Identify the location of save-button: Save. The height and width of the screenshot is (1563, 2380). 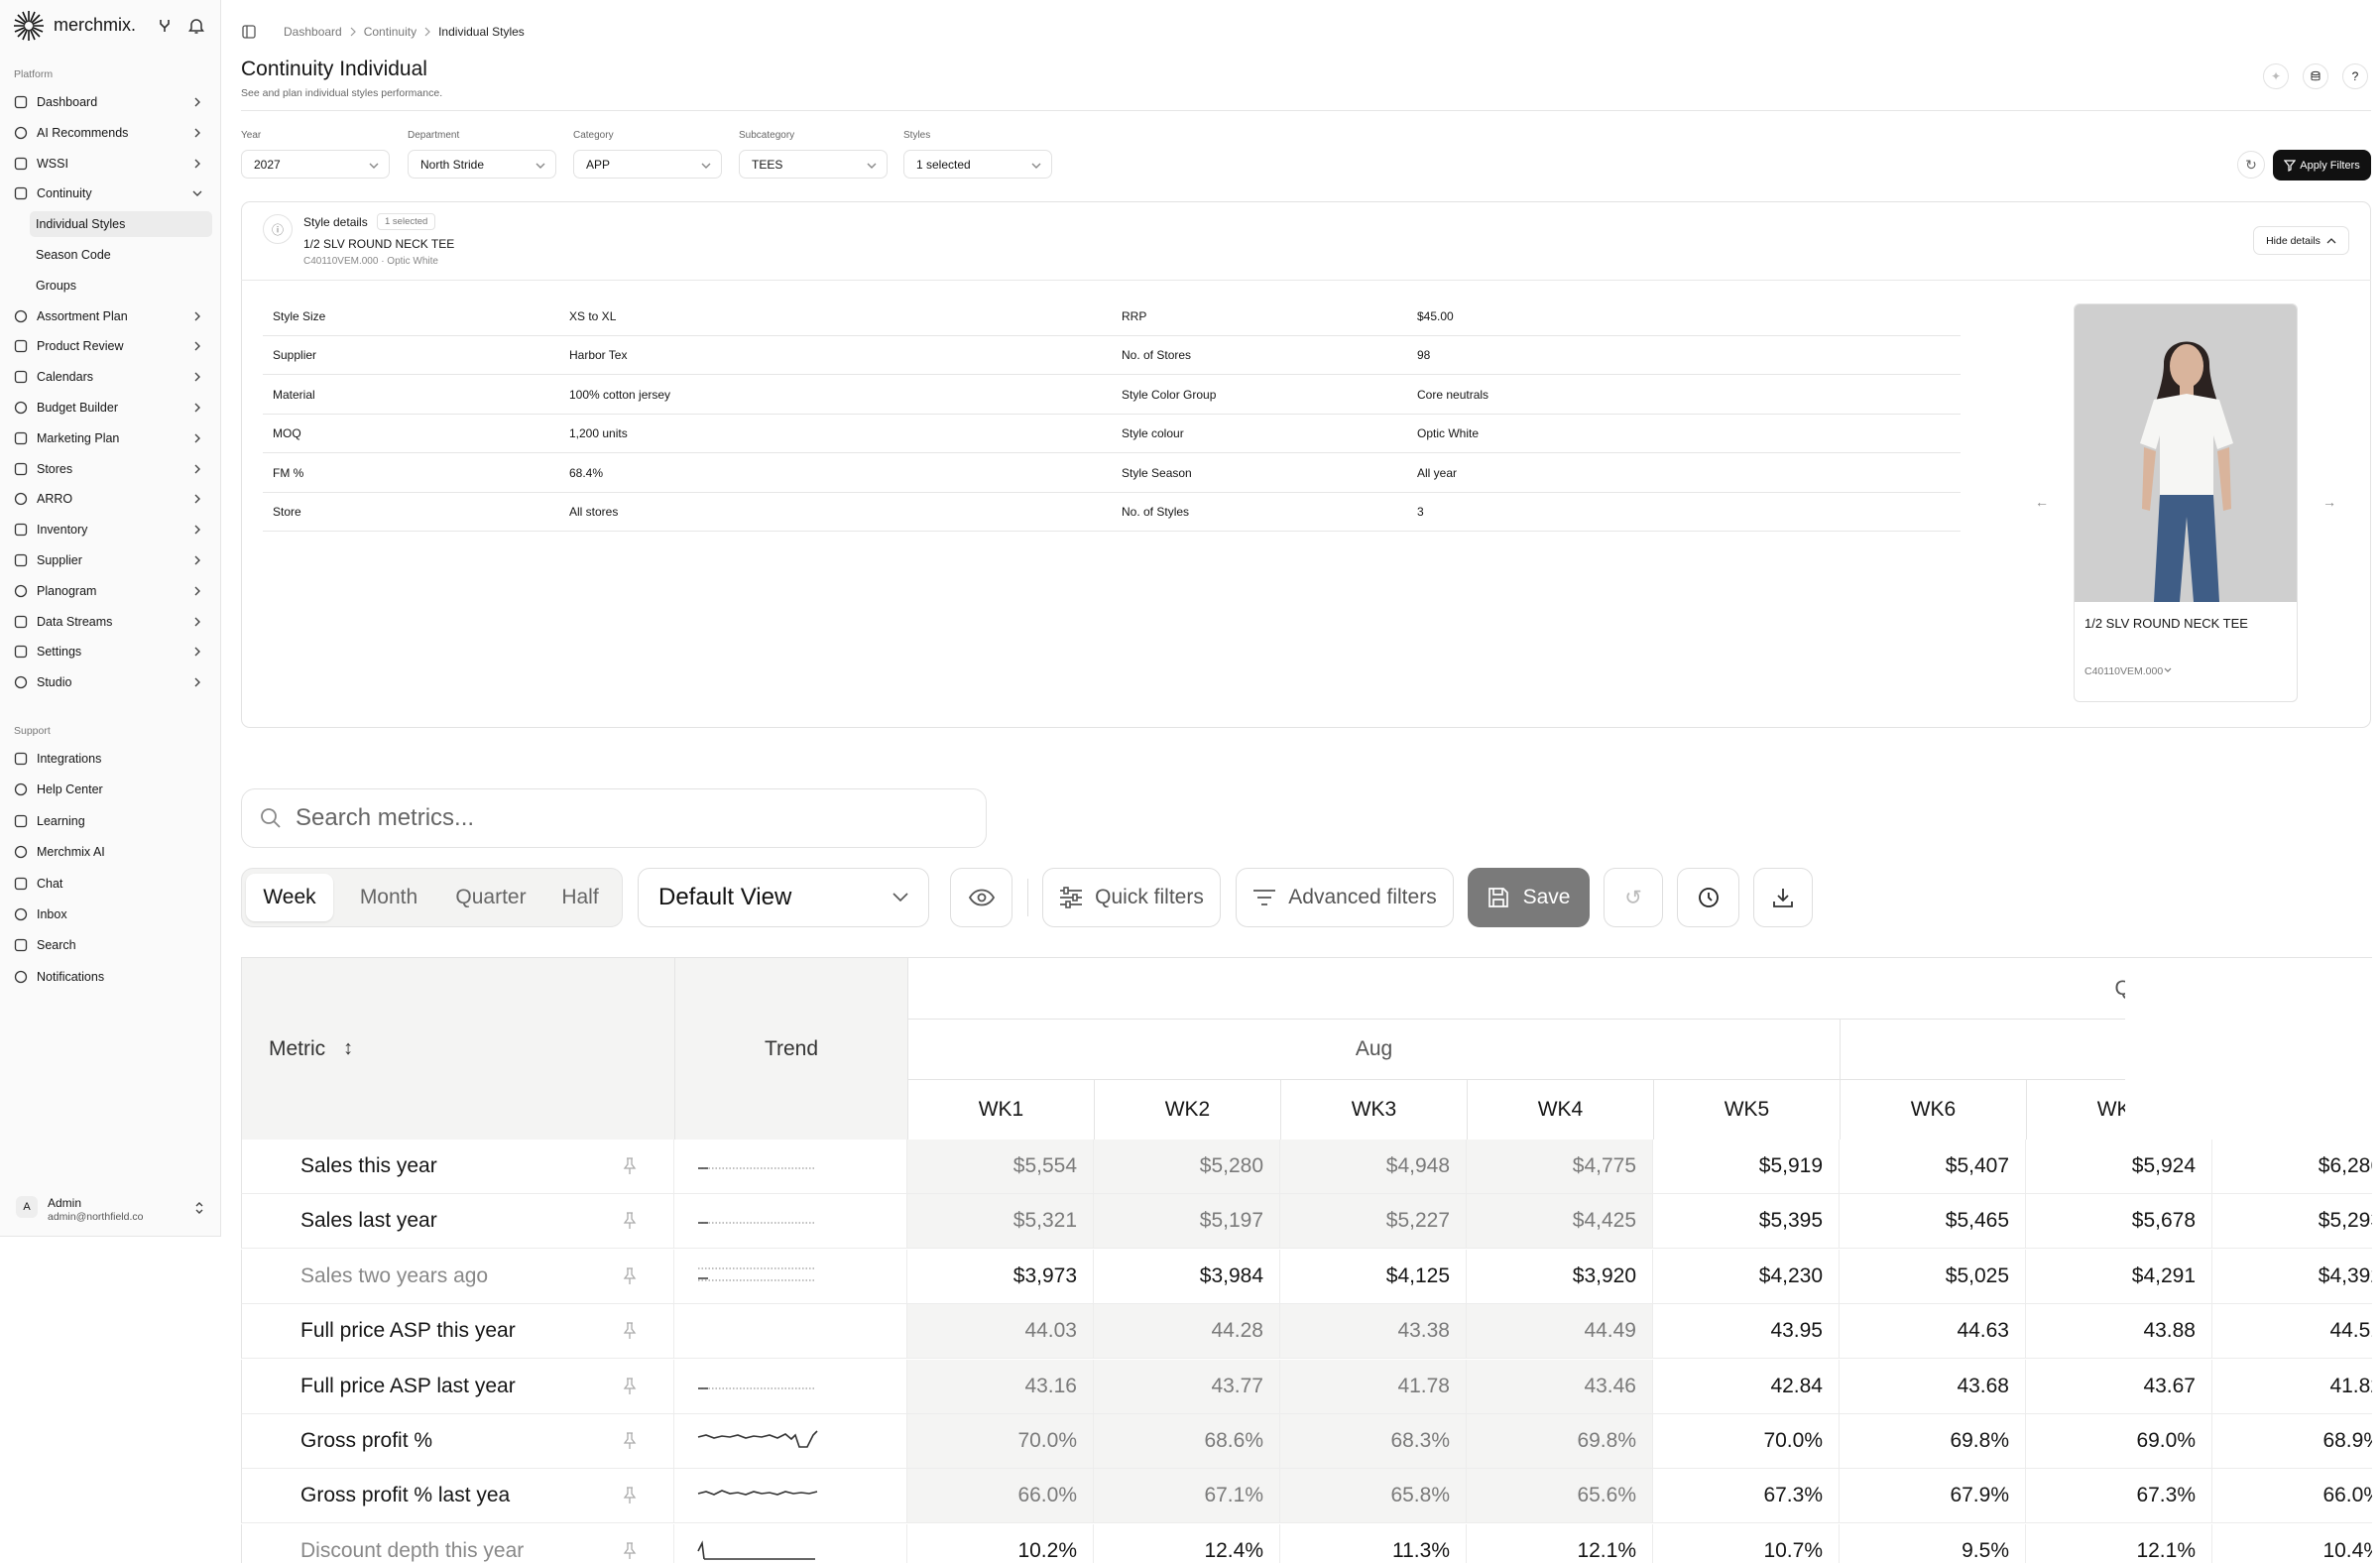
(1529, 897).